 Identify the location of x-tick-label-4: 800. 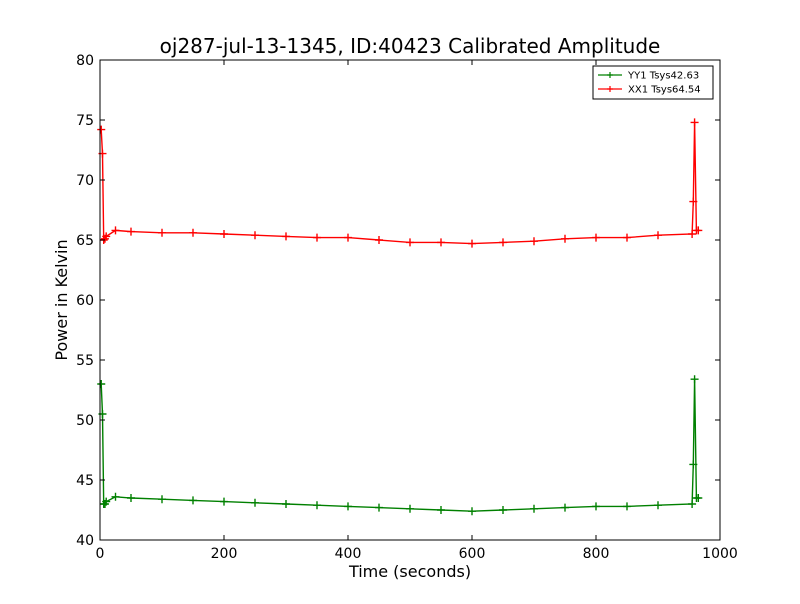
(596, 554).